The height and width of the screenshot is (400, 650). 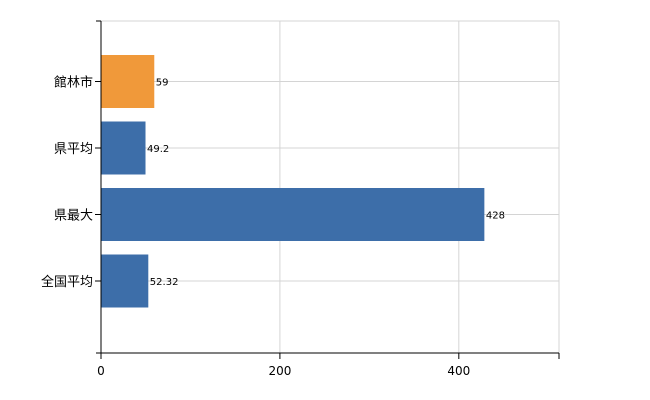 What do you see at coordinates (73, 216) in the screenshot?
I see `category-label: 県最大` at bounding box center [73, 216].